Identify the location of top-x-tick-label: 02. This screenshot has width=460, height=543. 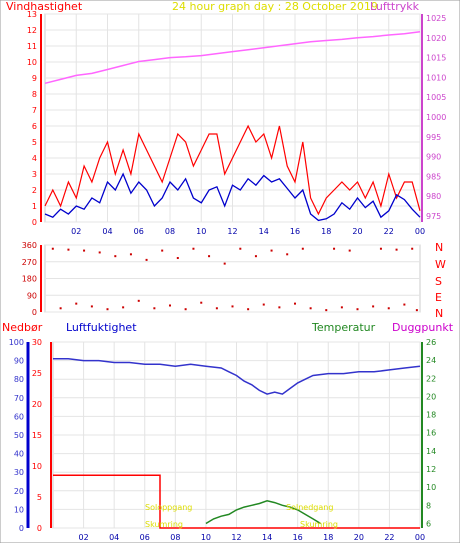
(76, 231).